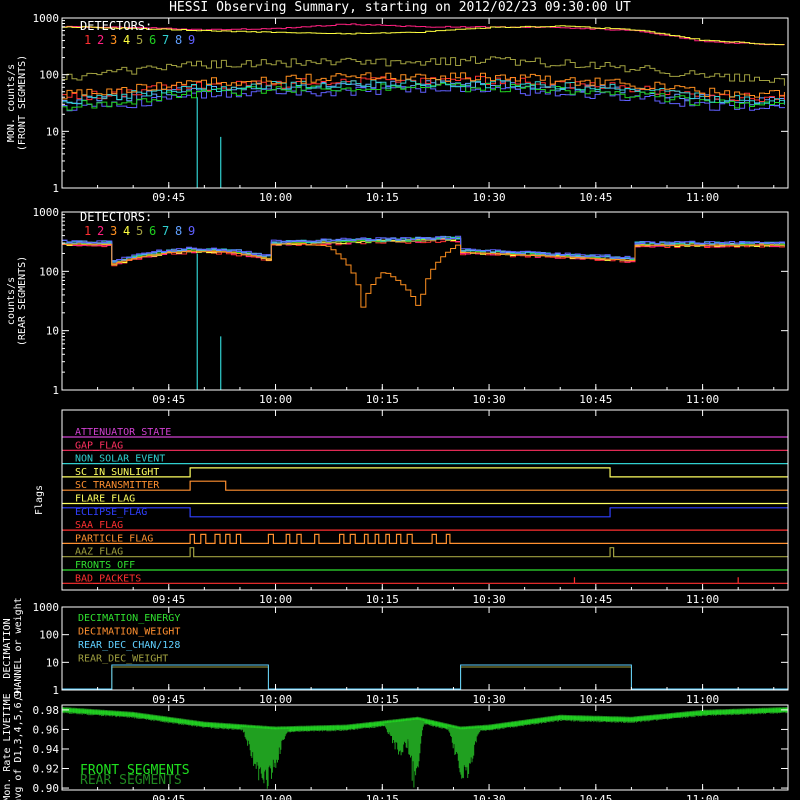  I want to click on detector-label-2: 2, so click(100, 231).